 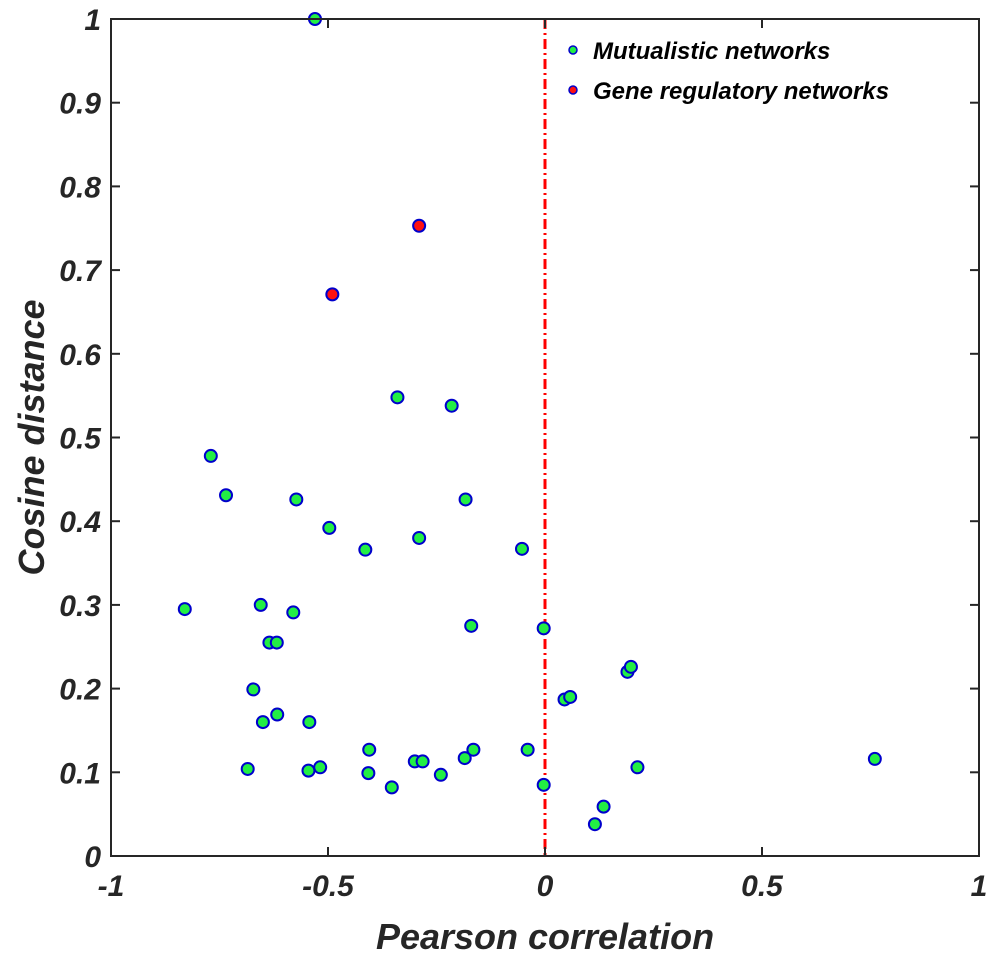 I want to click on series-gene-regulatory, so click(x=376, y=260).